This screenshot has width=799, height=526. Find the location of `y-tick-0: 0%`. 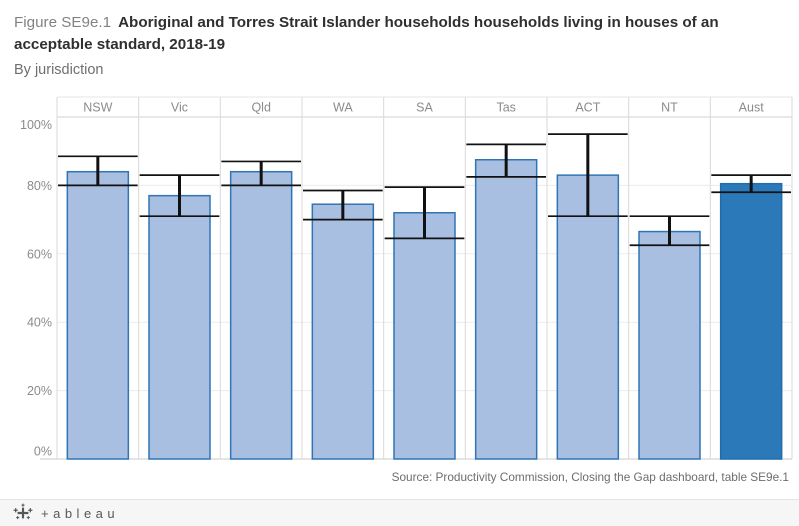

y-tick-0: 0% is located at coordinates (43, 452).